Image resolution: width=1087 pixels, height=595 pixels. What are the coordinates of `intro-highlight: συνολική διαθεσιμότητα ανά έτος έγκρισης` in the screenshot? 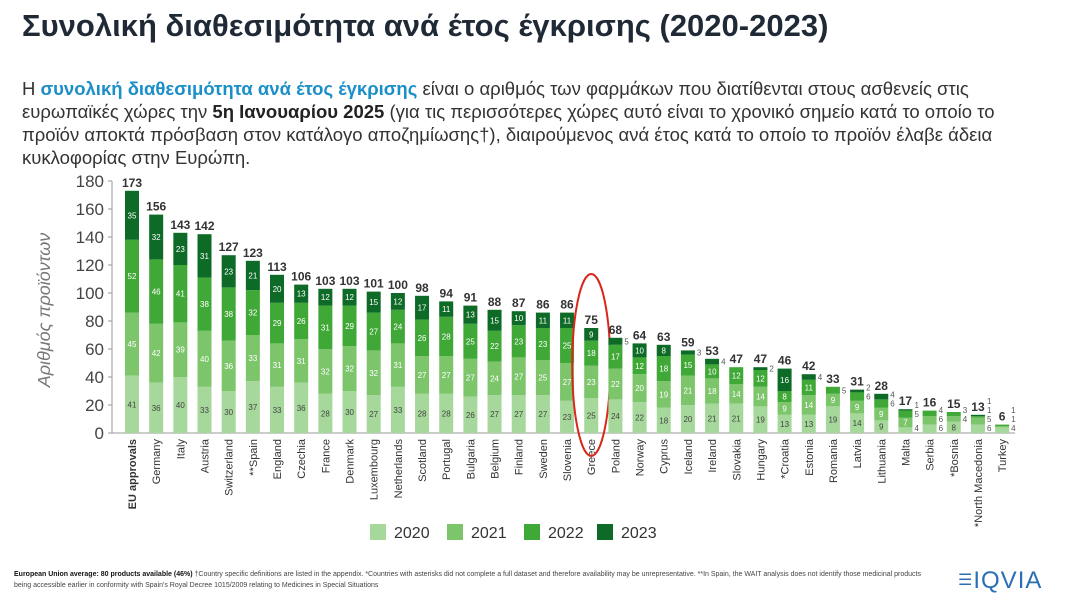 It's located at (229, 88).